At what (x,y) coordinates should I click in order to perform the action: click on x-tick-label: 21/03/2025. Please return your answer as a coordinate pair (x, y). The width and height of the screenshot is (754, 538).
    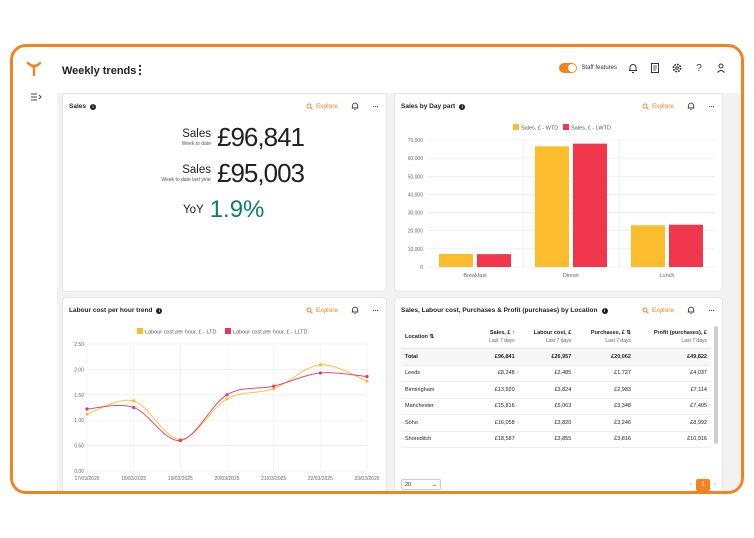
    Looking at the image, I should click on (273, 479).